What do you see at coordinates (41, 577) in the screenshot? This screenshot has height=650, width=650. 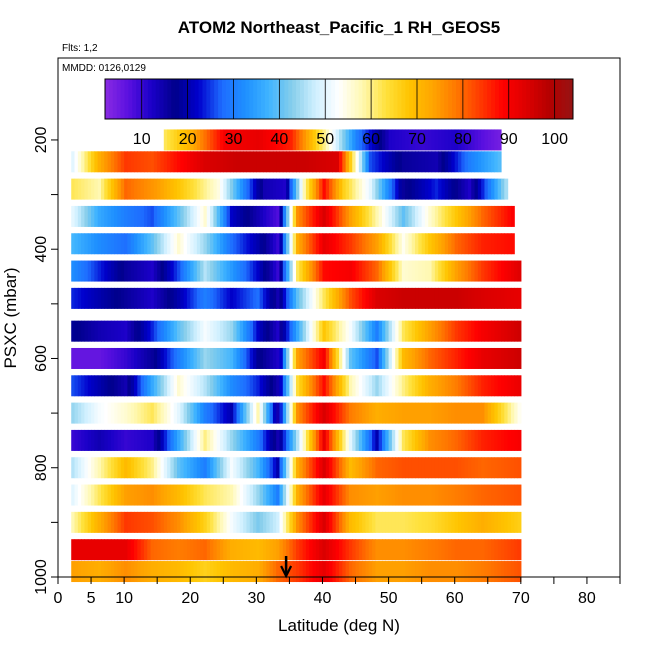 I see `y-tick-label: 1000` at bounding box center [41, 577].